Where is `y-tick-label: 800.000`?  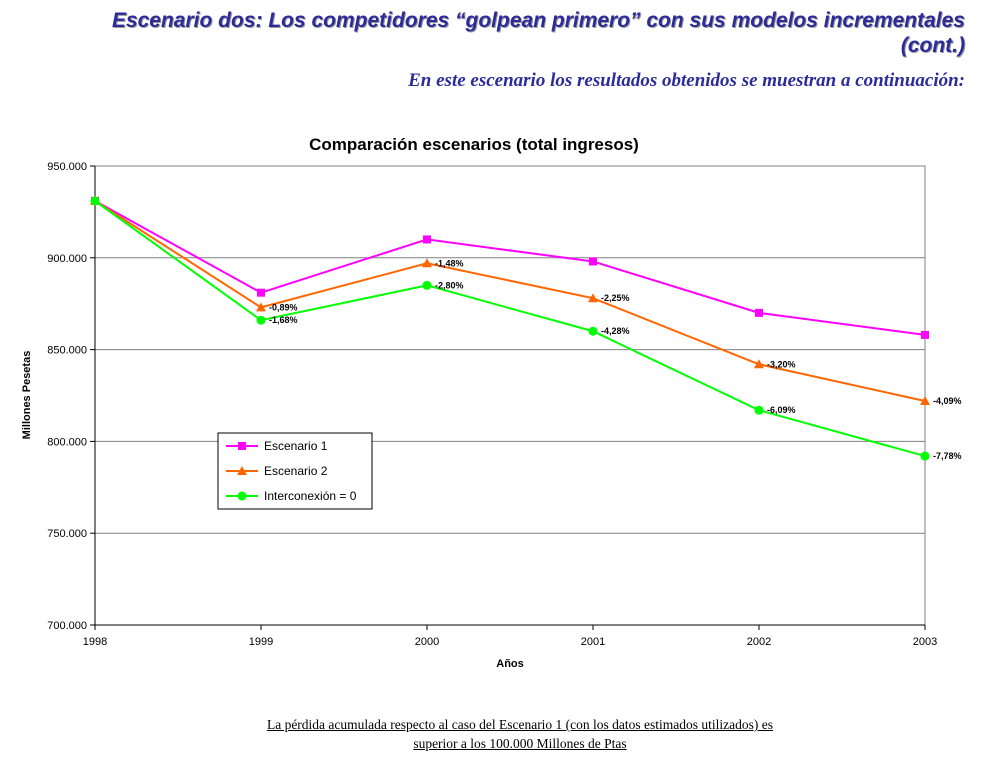
y-tick-label: 800.000 is located at coordinates (67, 442).